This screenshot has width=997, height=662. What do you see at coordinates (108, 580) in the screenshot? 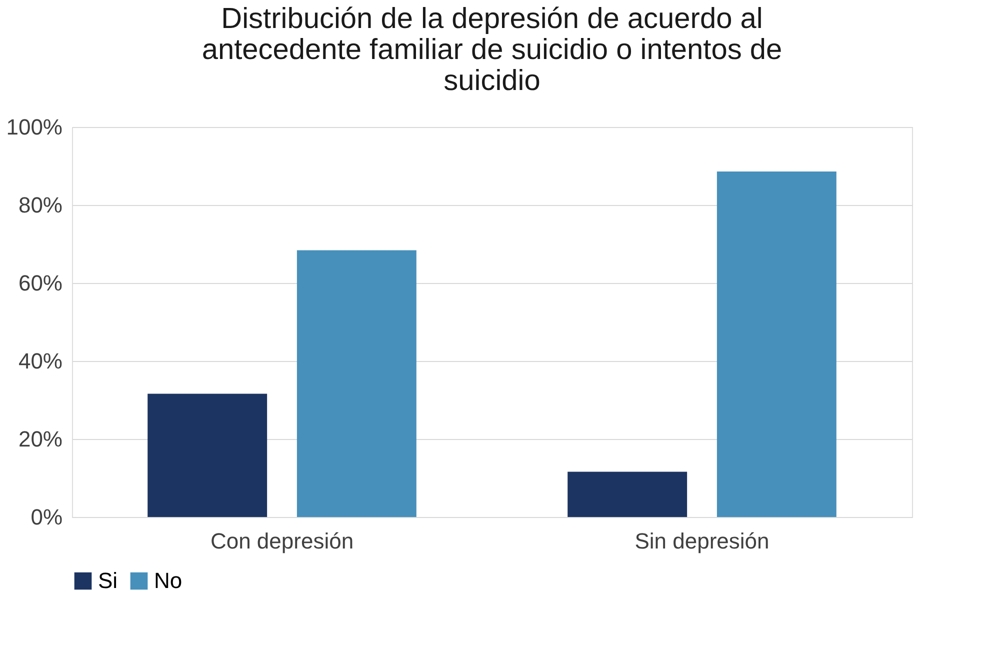
I see `legend-label: Si` at bounding box center [108, 580].